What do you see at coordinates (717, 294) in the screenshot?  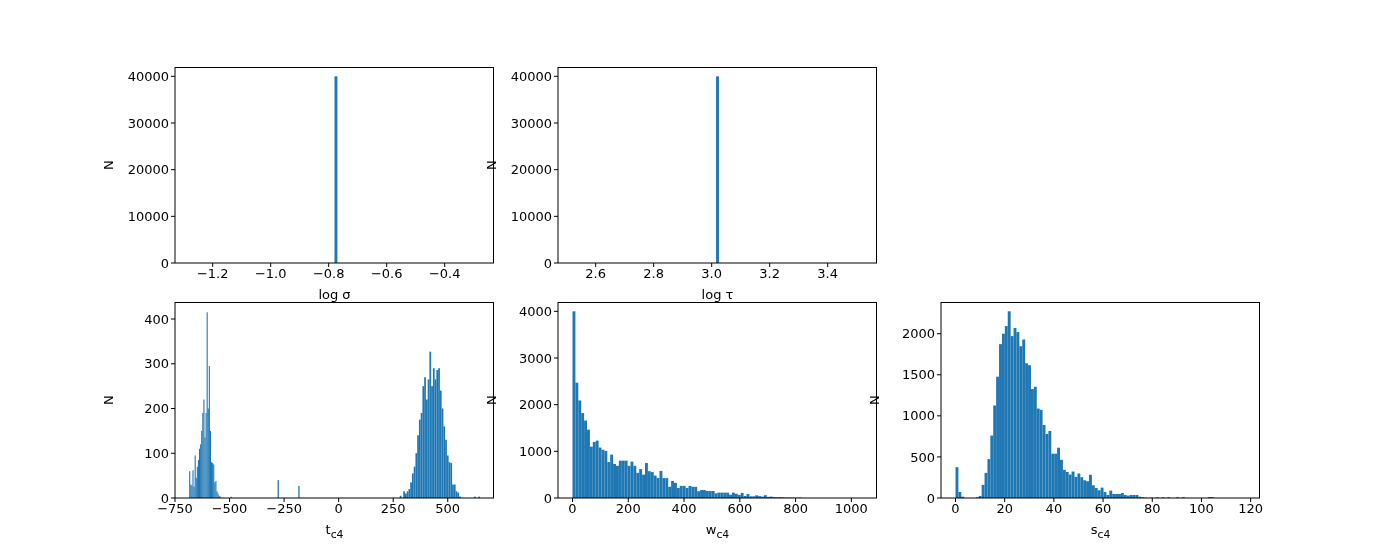 I see `x-axis-title: log τ` at bounding box center [717, 294].